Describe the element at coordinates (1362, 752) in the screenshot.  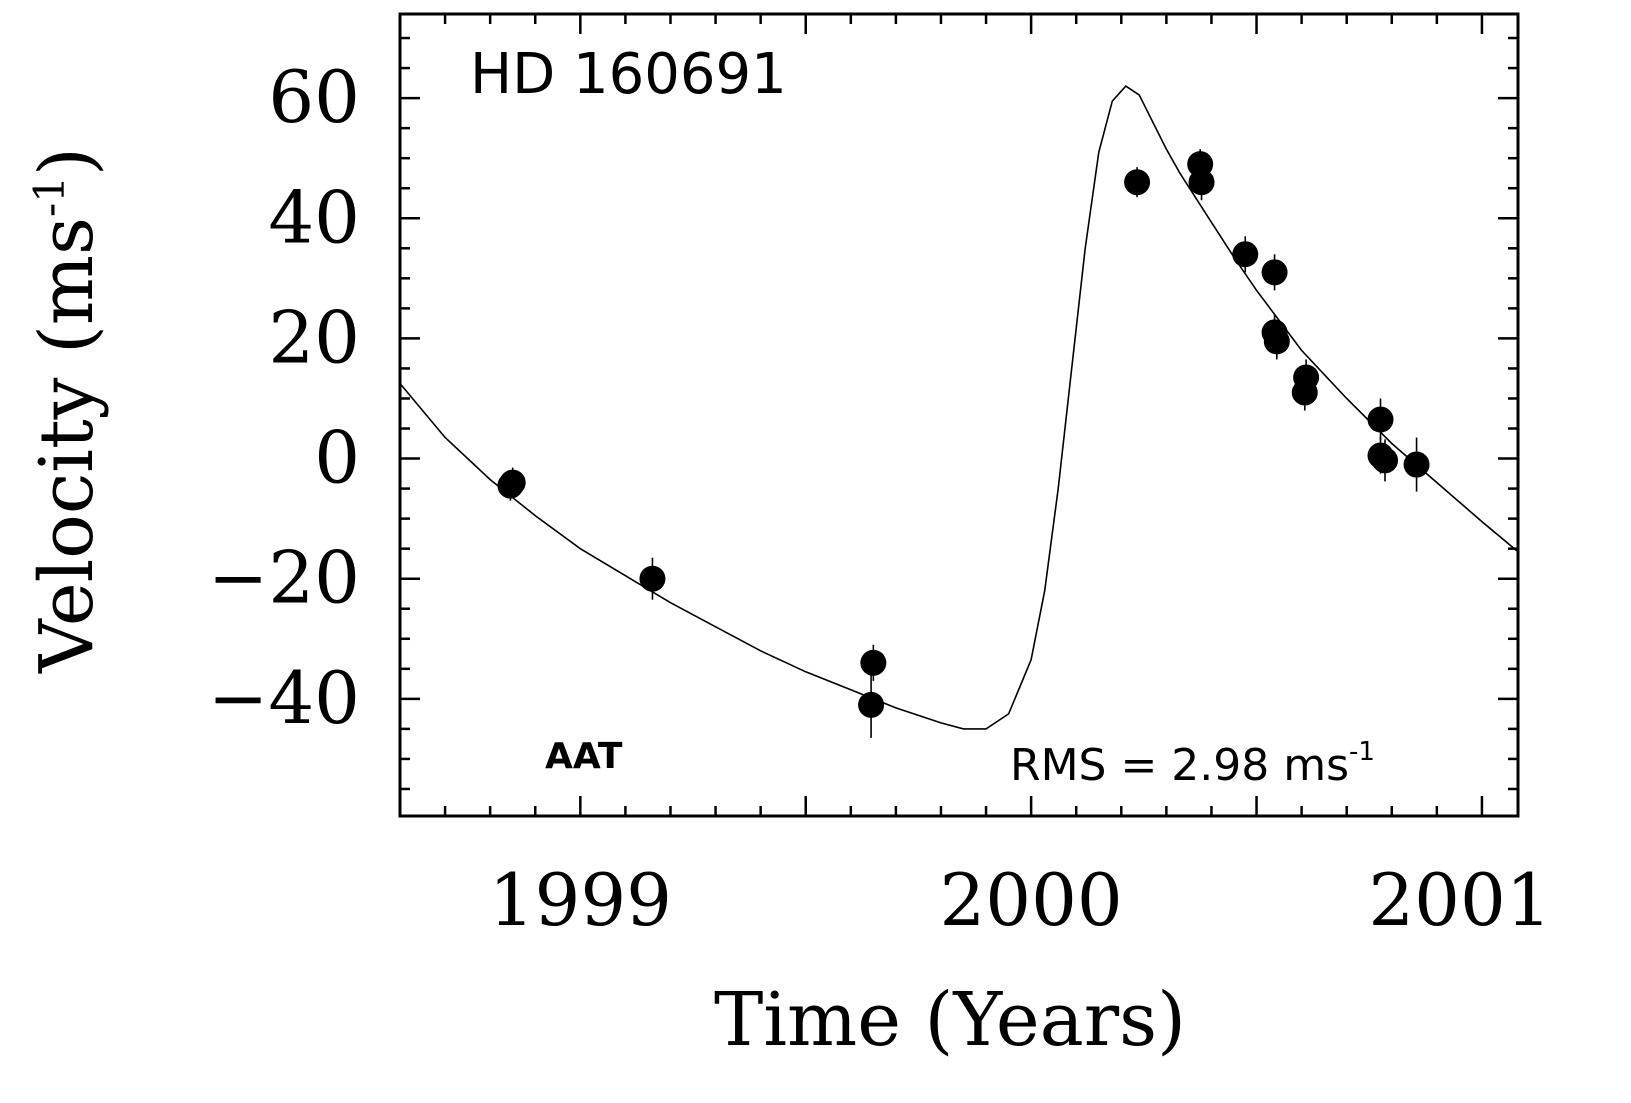
I see `rms-superscript: -1` at that location.